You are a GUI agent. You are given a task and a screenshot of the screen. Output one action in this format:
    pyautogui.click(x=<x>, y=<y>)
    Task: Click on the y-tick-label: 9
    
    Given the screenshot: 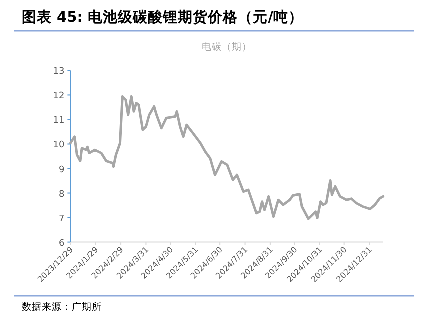 What is the action you would take?
    pyautogui.click(x=61, y=170)
    